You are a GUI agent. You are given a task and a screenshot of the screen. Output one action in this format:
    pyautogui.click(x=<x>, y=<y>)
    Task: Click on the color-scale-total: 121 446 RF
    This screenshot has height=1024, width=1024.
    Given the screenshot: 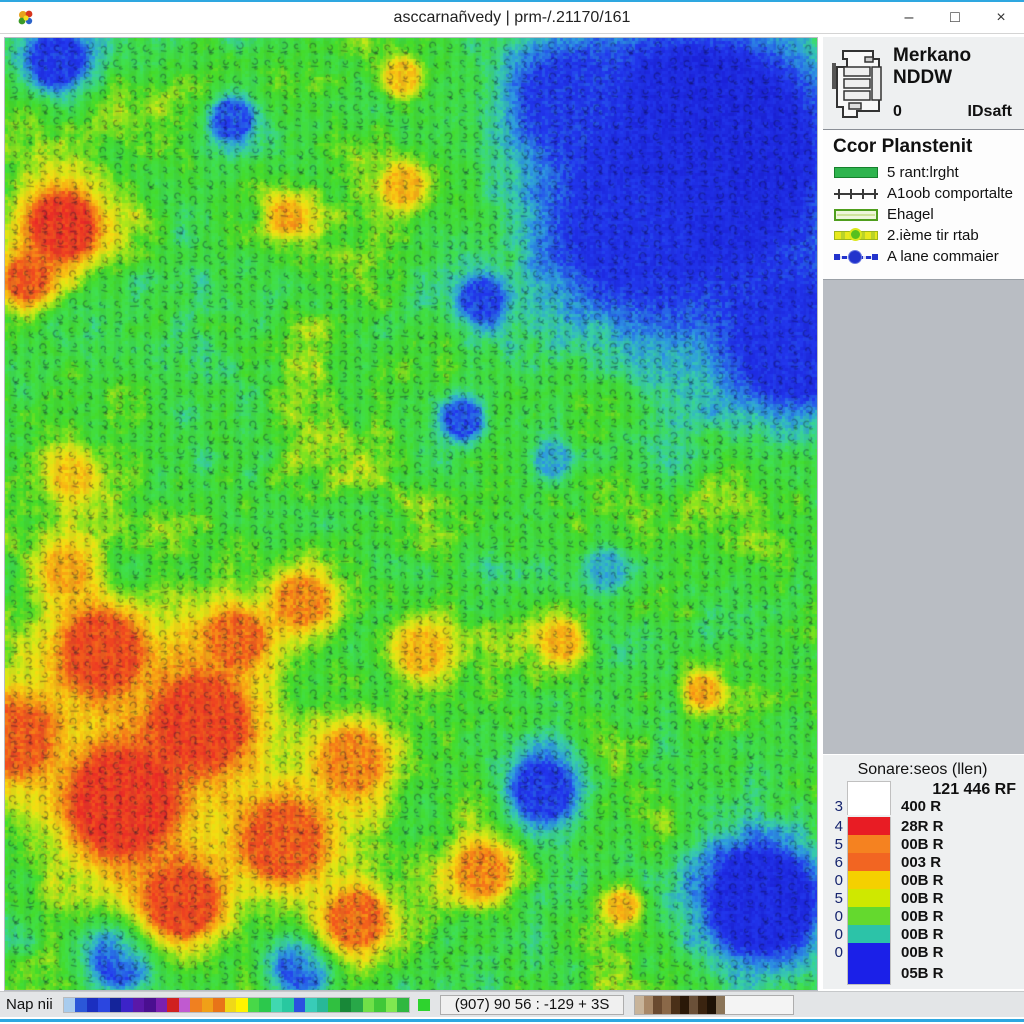 What is the action you would take?
    pyautogui.click(x=974, y=789)
    